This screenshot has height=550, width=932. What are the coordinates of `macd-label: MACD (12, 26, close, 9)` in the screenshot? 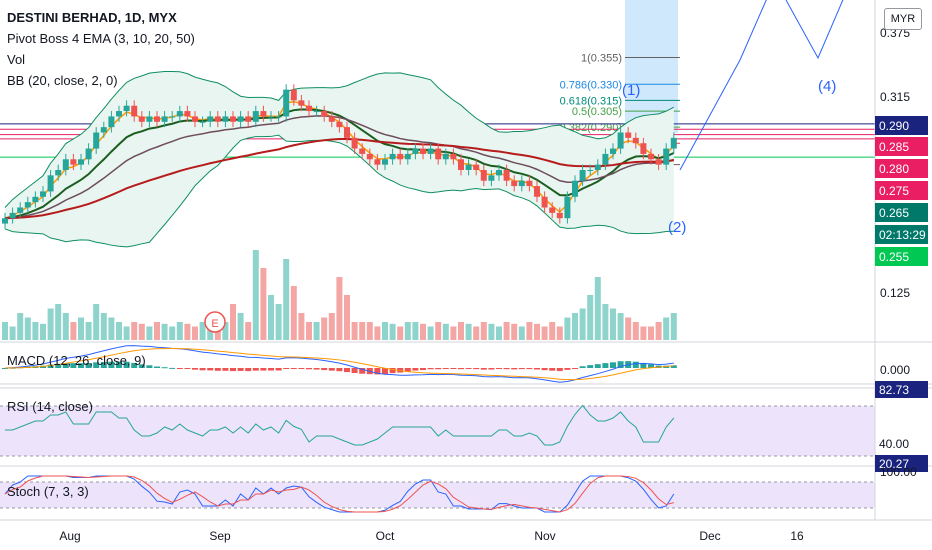 It's located at (76, 360).